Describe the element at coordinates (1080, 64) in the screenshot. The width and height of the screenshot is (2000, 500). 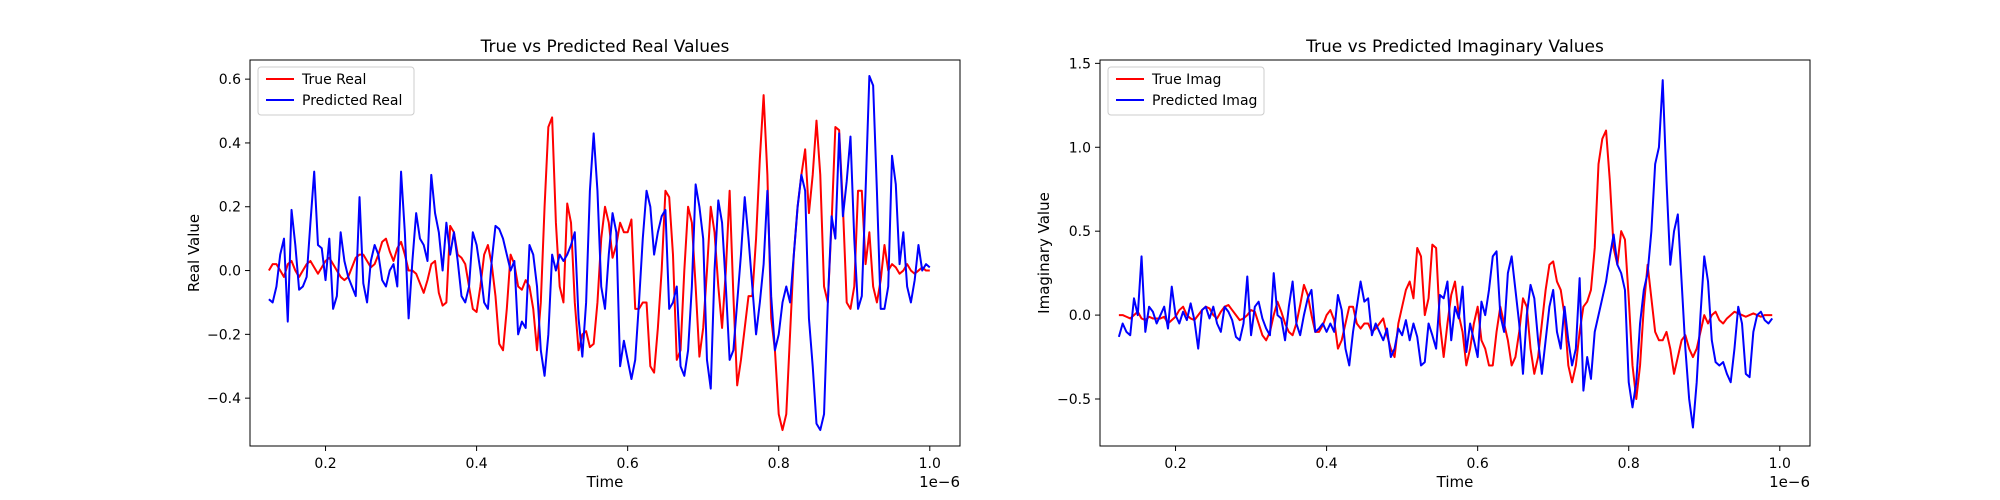
I see `y-tick-label: 1.5` at that location.